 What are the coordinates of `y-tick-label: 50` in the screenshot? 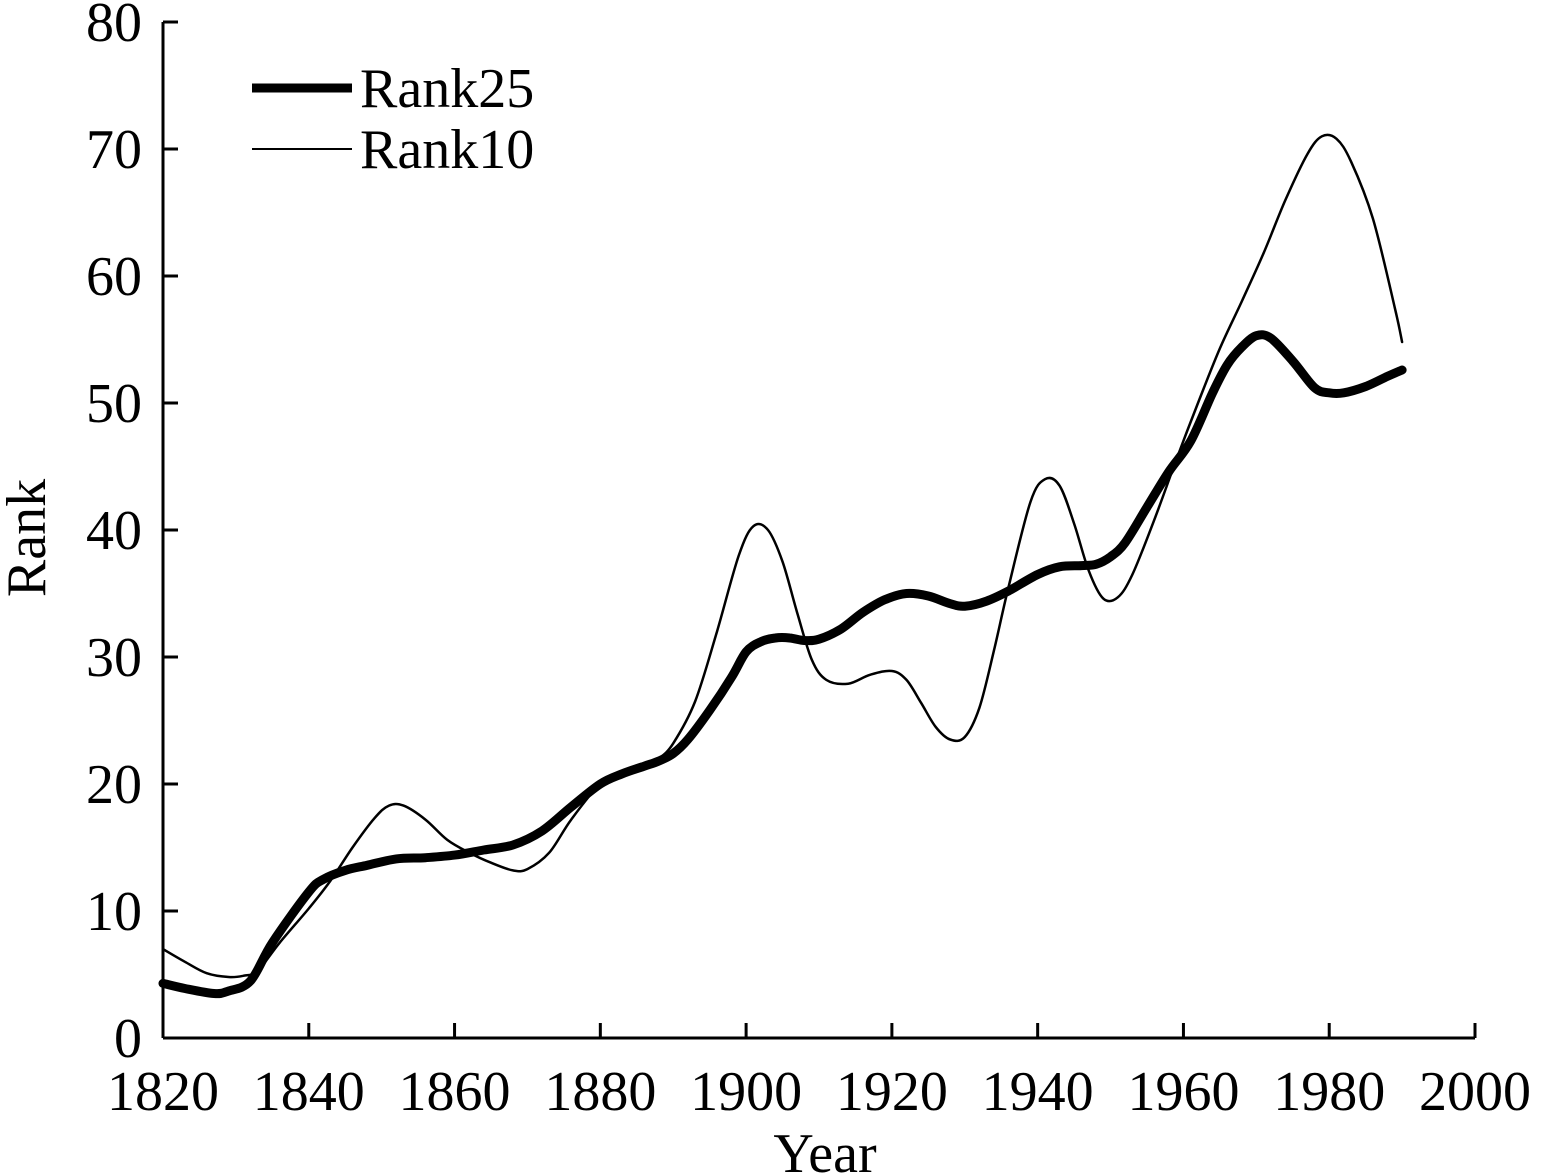 It's located at (114, 404).